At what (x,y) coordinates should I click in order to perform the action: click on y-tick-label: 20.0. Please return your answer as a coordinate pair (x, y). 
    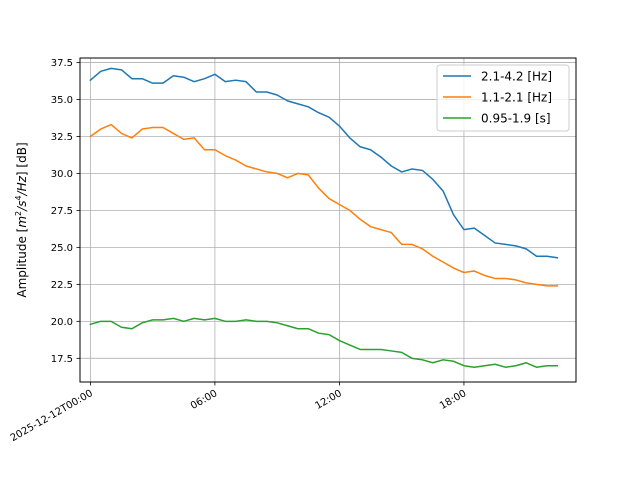
    Looking at the image, I should click on (62, 322).